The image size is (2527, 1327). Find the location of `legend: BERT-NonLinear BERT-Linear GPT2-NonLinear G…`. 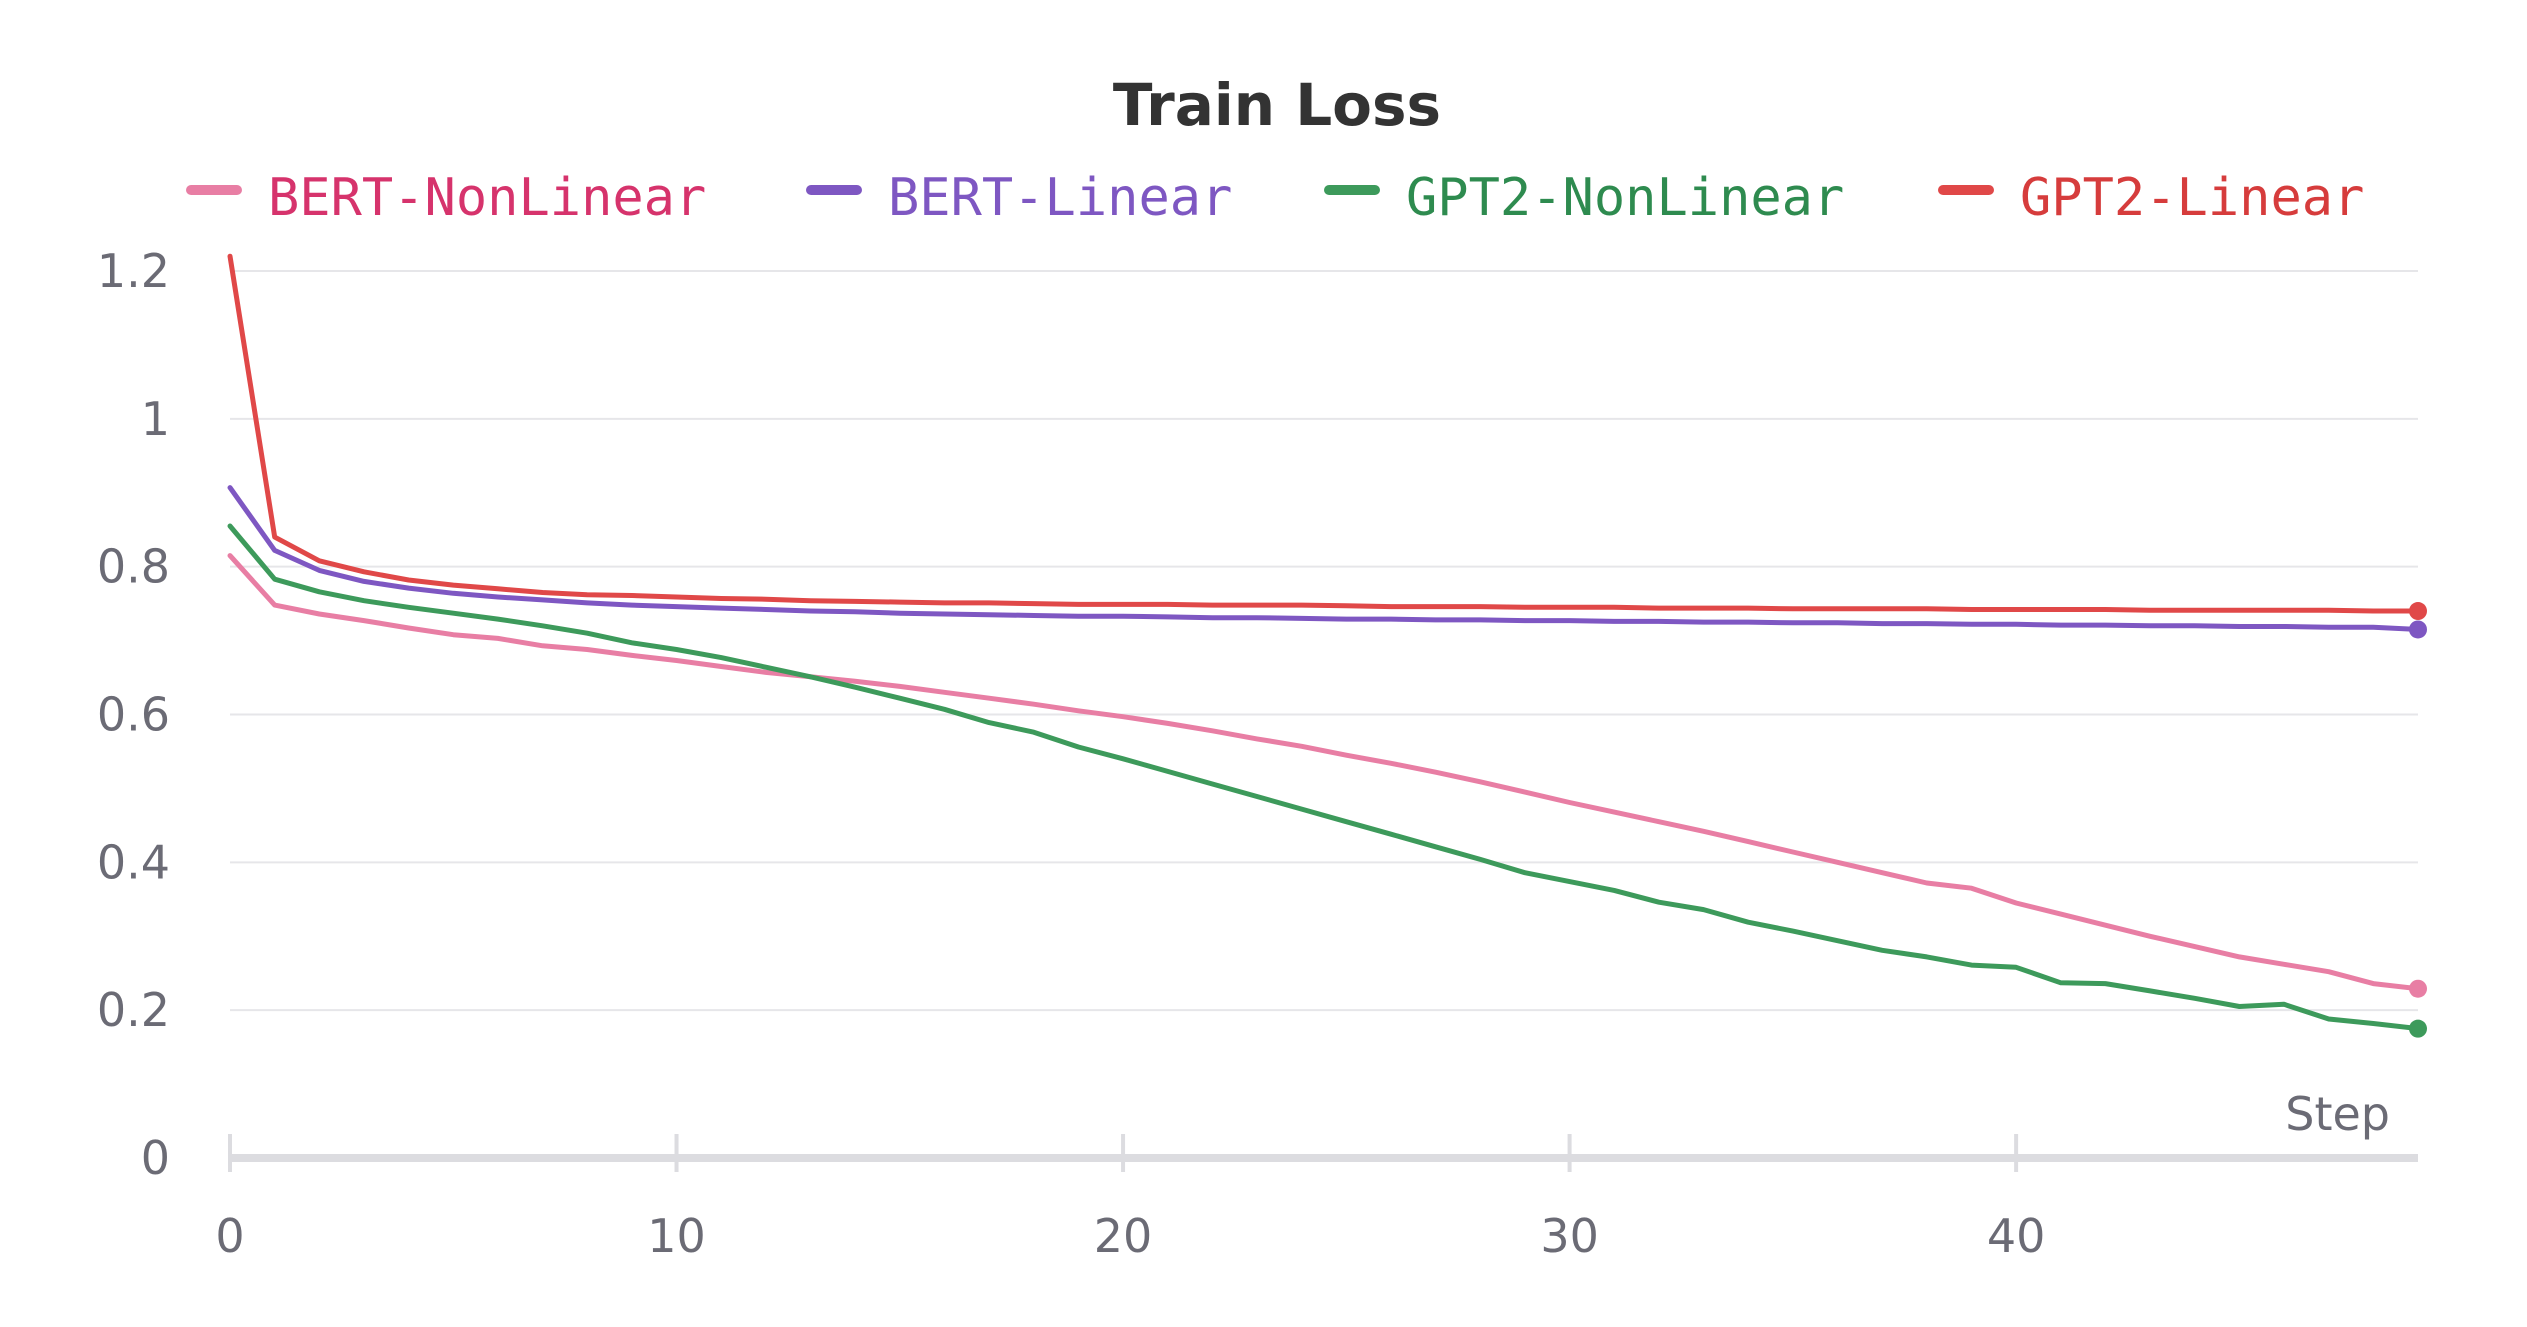

legend: BERT-NonLinear BERT-Linear GPT2-NonLinear G… is located at coordinates (1275, 198).